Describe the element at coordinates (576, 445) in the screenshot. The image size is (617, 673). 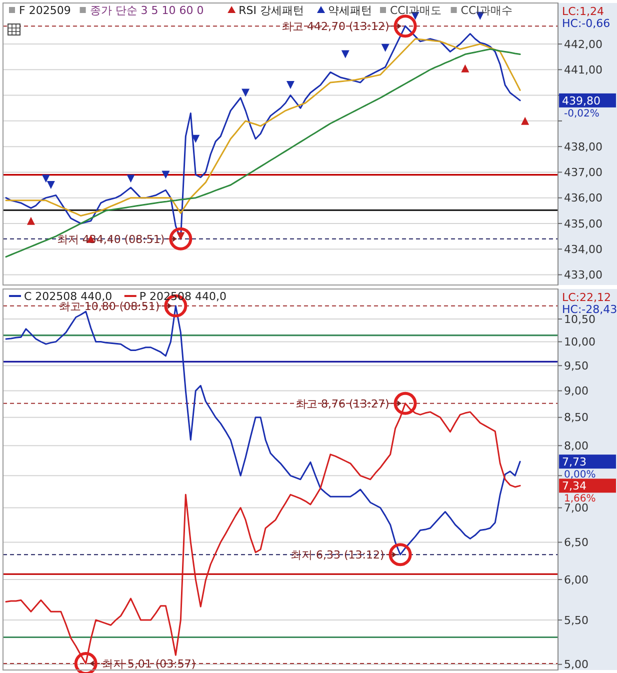
I see `y-tick-label: 8,00` at that location.